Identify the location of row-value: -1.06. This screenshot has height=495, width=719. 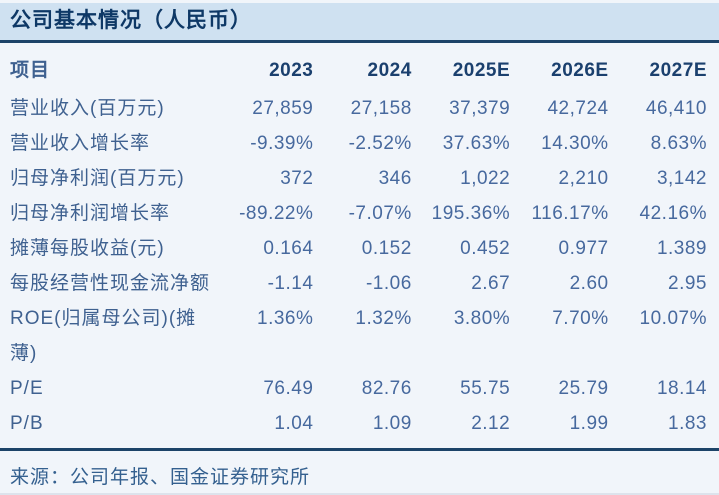
(388, 283).